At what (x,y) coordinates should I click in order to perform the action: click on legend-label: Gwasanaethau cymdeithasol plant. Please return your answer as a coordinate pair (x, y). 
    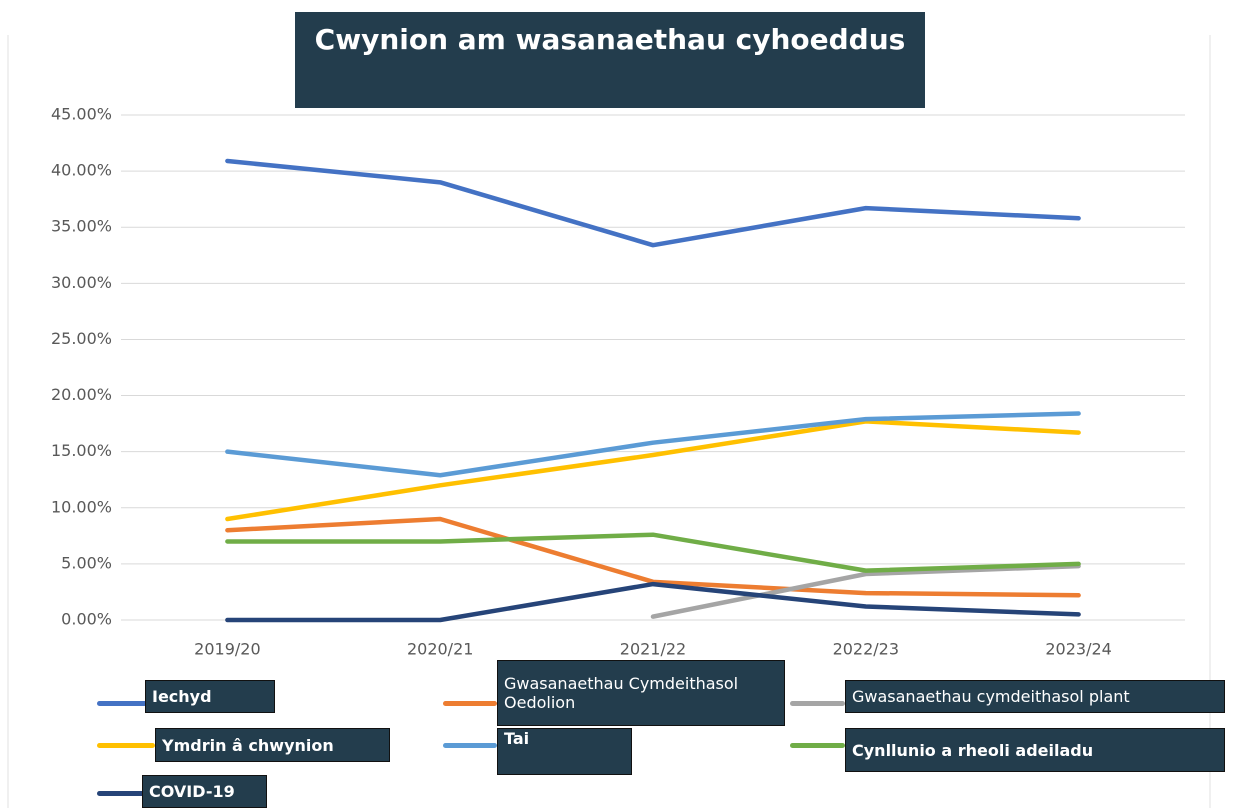
    Looking at the image, I should click on (1035, 696).